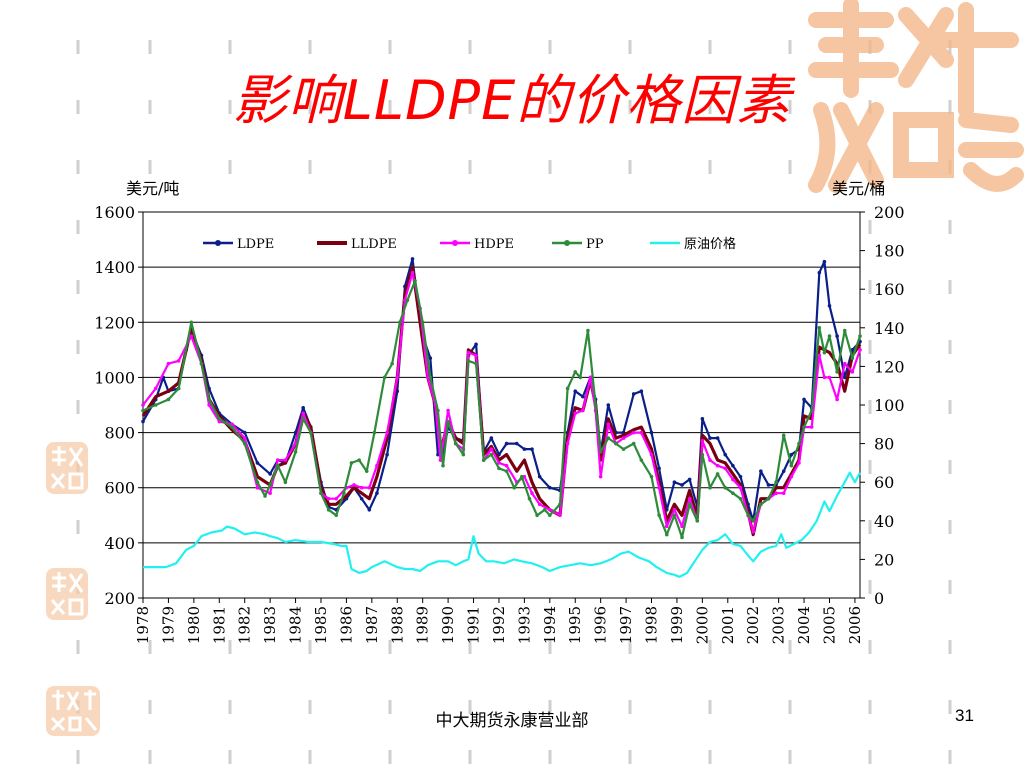  I want to click on y2-tick-label: 100, so click(889, 405).